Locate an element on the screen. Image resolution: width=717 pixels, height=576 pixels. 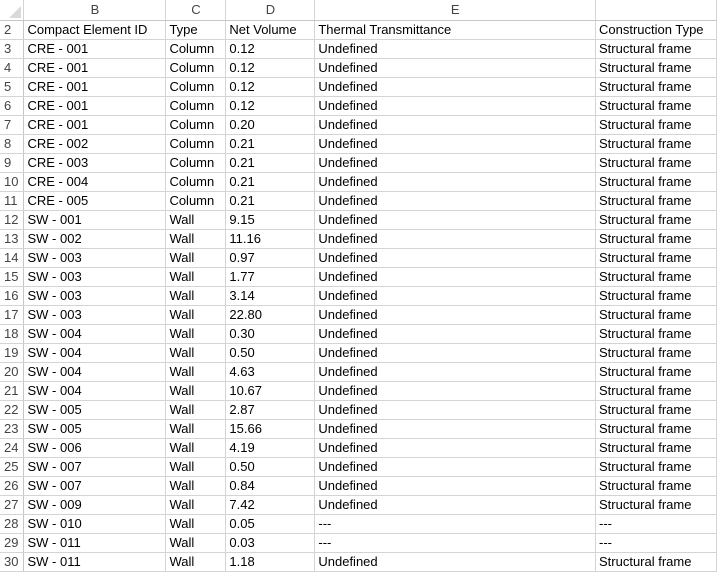
row-number: 25 is located at coordinates (12, 467).